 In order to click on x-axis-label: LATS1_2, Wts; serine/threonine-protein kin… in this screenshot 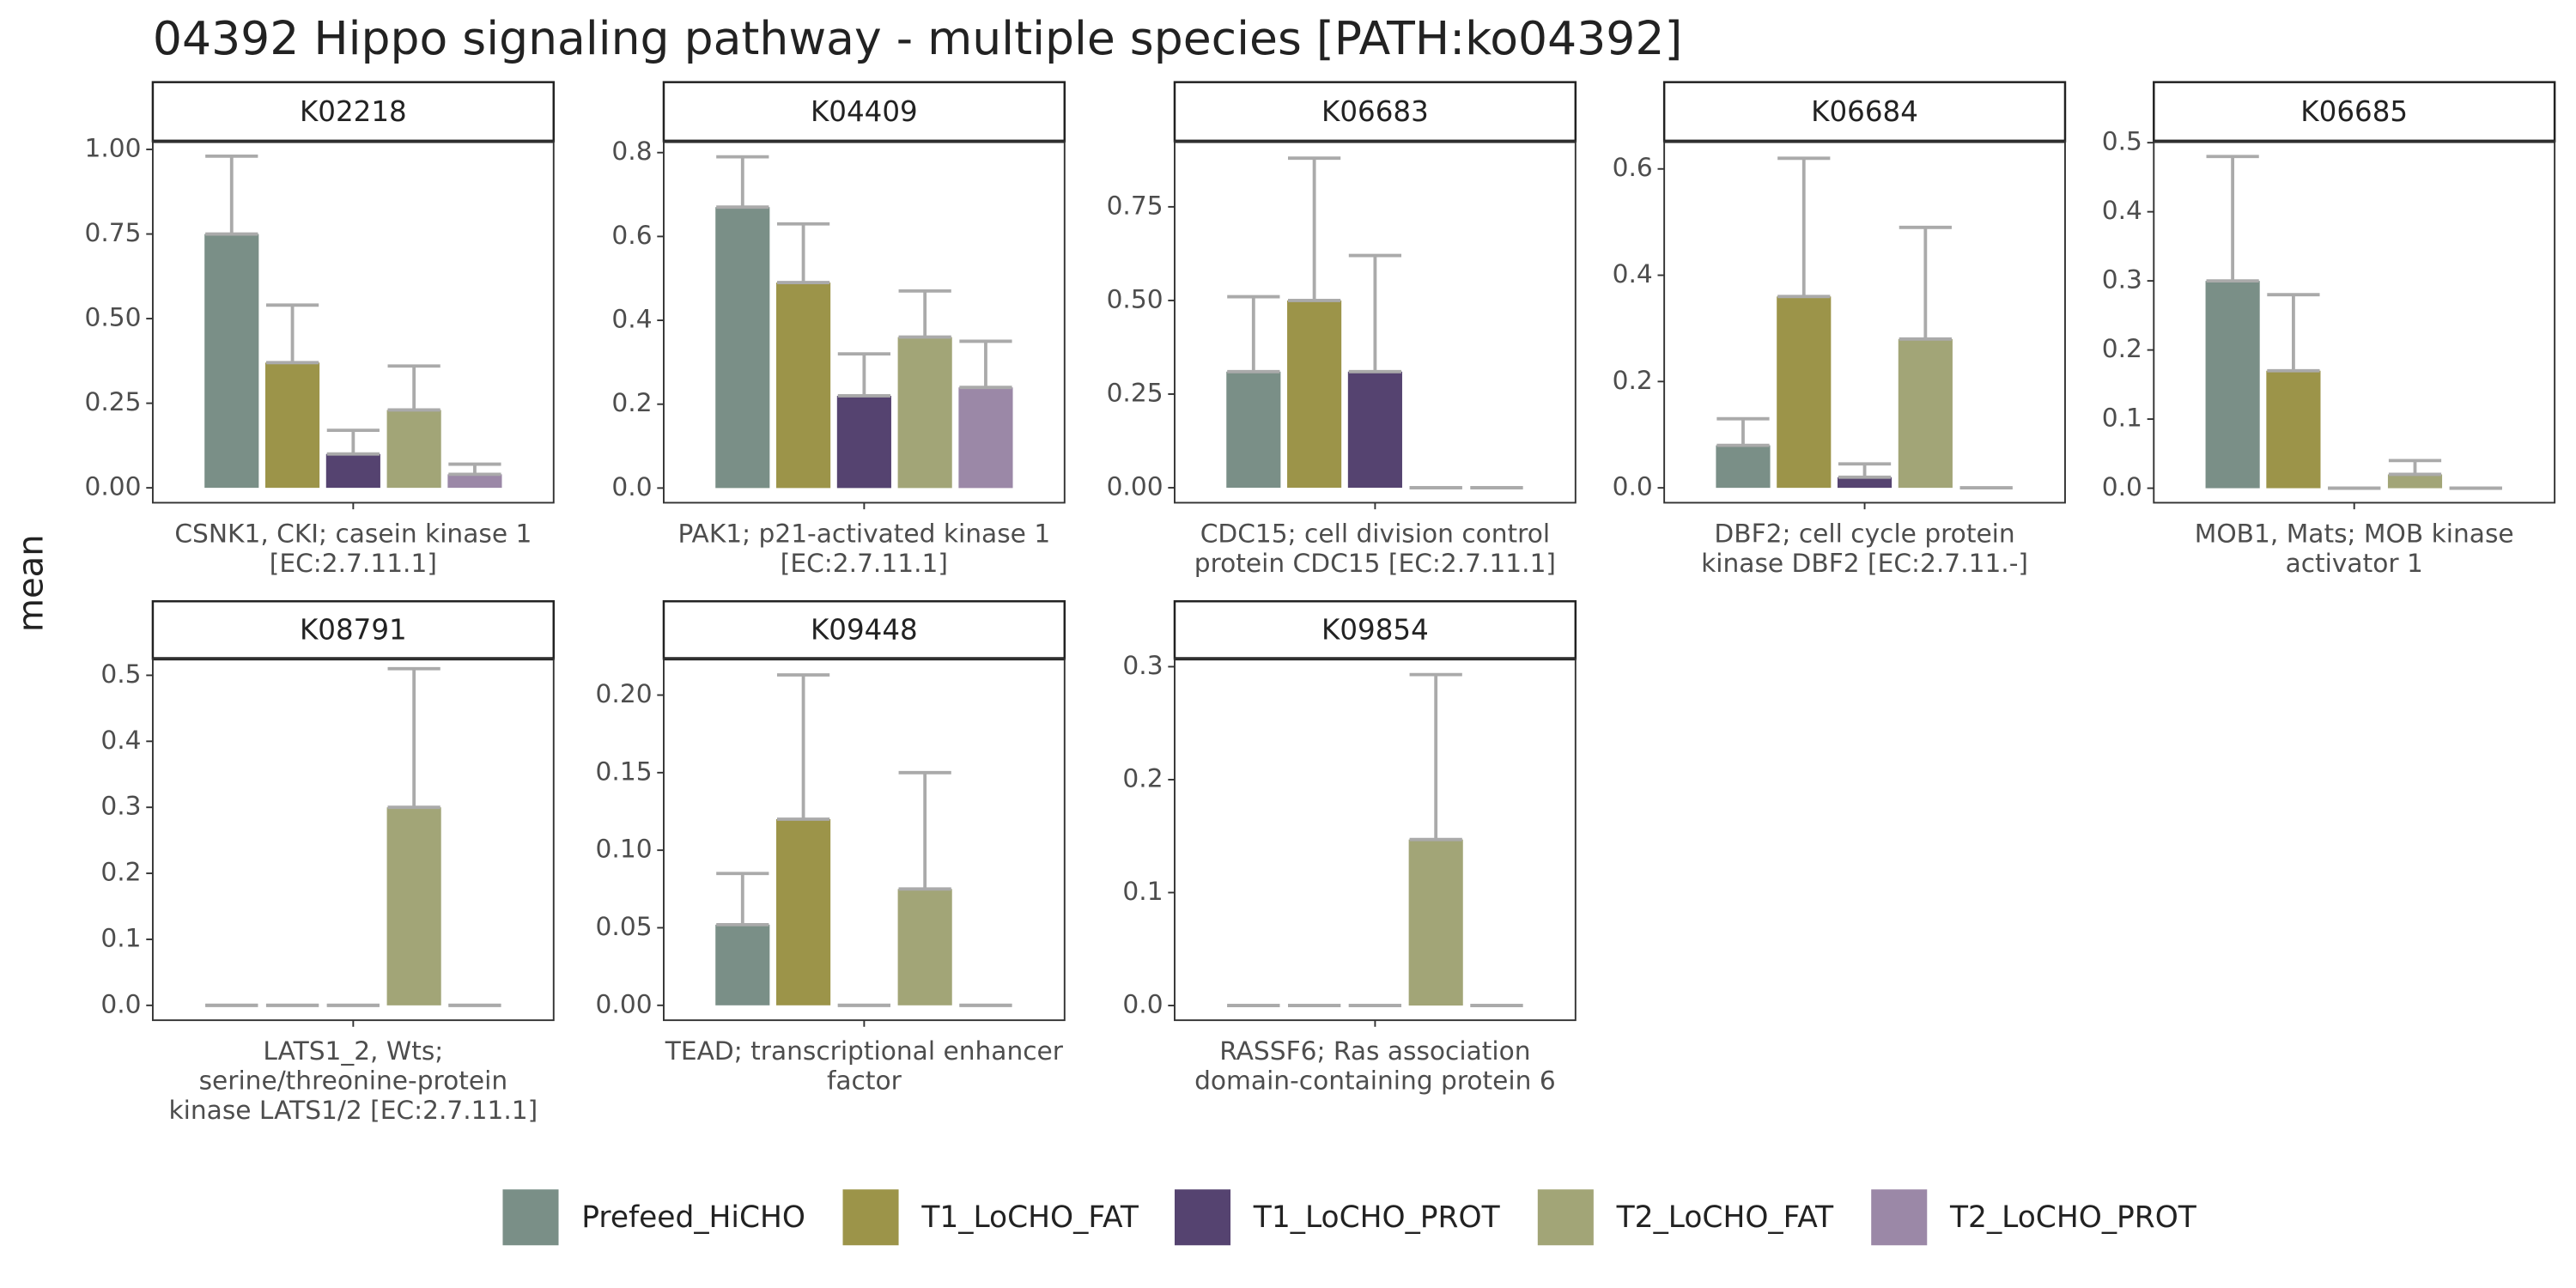, I will do `click(353, 1080)`.